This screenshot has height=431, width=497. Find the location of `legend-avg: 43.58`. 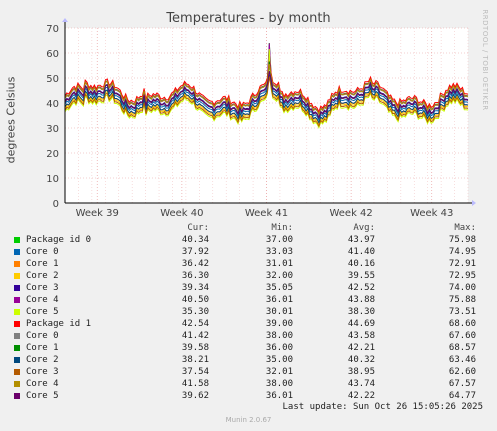

legend-avg: 43.58 is located at coordinates (361, 336).